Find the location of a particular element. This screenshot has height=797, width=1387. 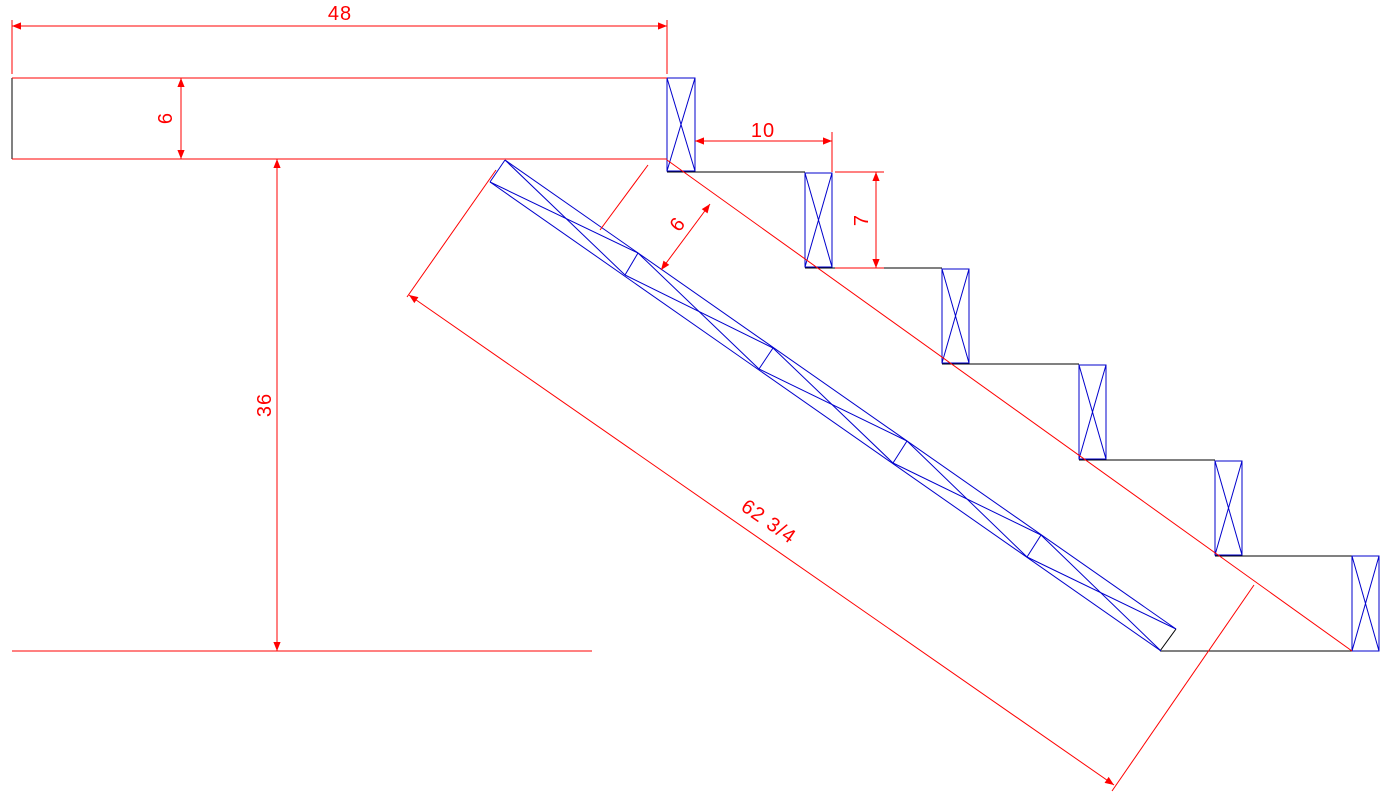

stringer-end-cut is located at coordinates (1168, 640).